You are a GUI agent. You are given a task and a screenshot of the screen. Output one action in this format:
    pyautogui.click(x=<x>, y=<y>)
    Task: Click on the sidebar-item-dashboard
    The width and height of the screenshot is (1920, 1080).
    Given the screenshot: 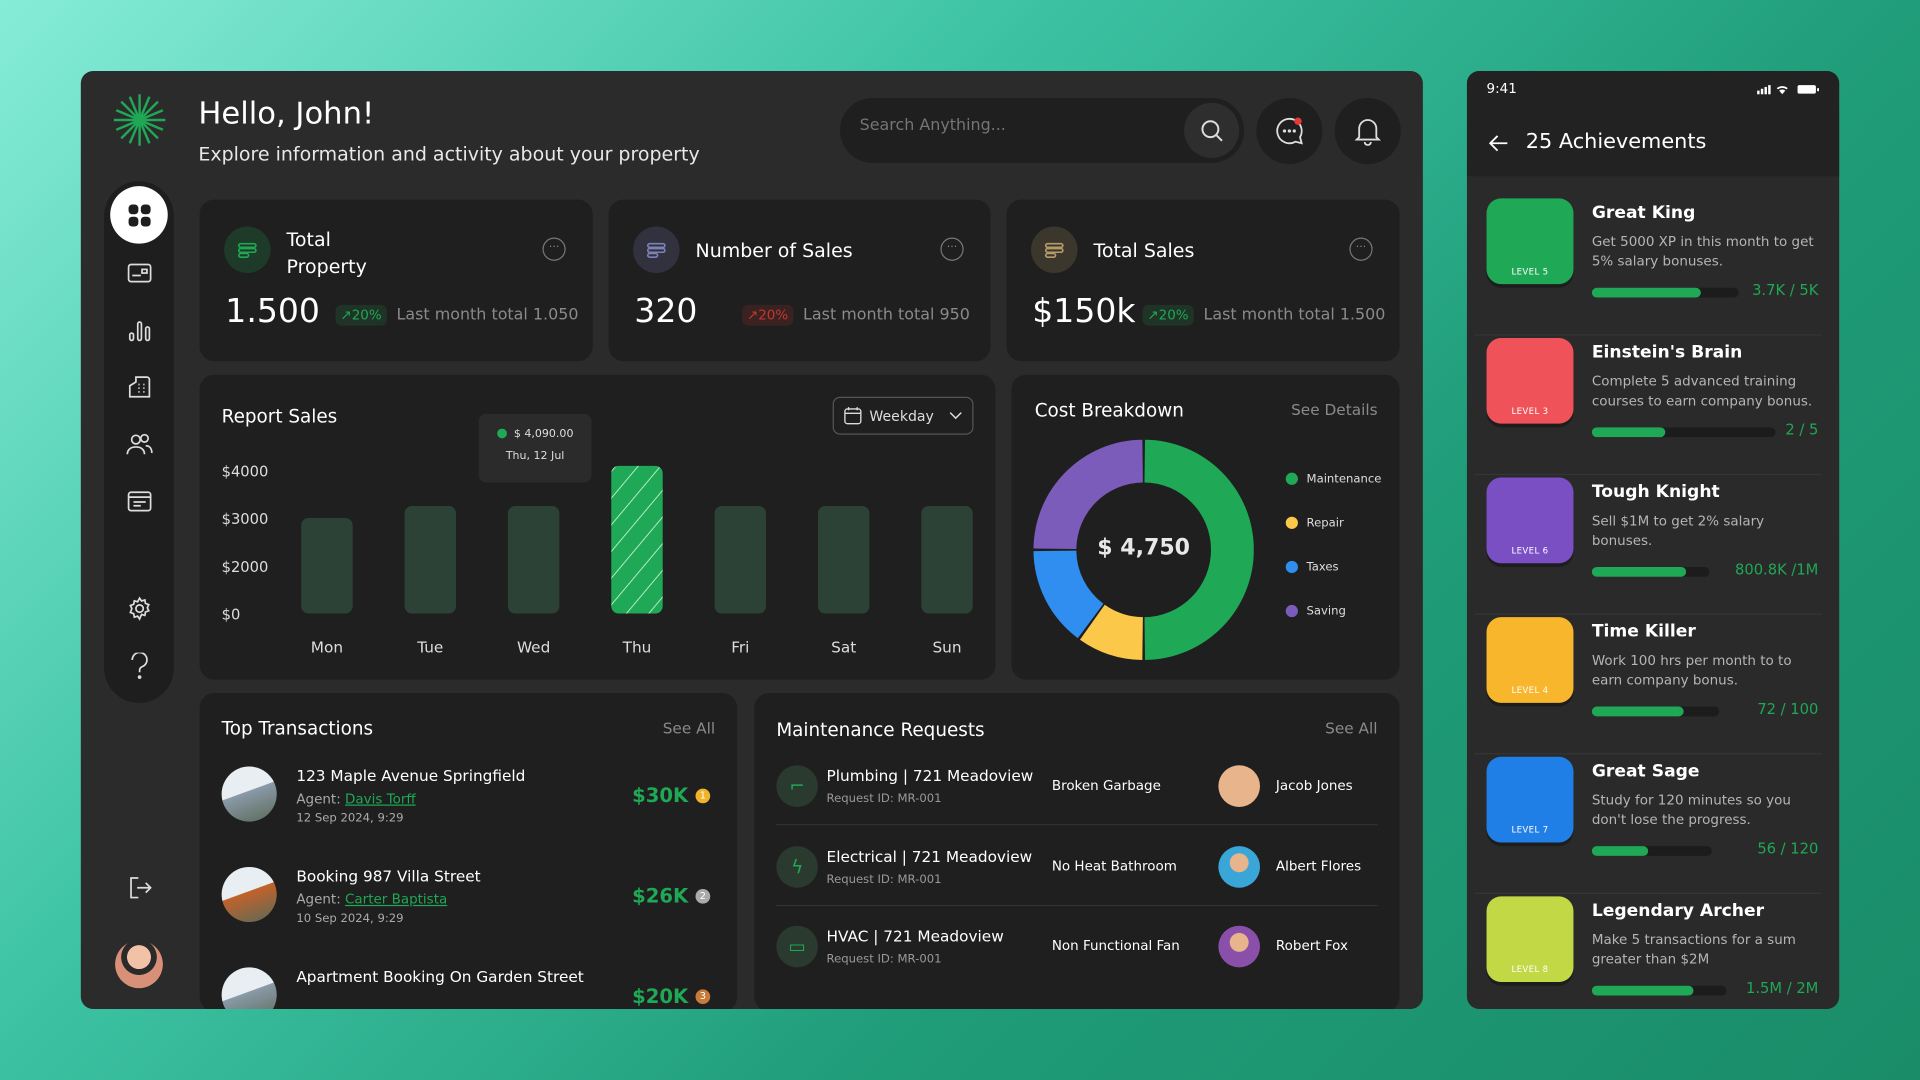 What is the action you would take?
    pyautogui.click(x=139, y=215)
    